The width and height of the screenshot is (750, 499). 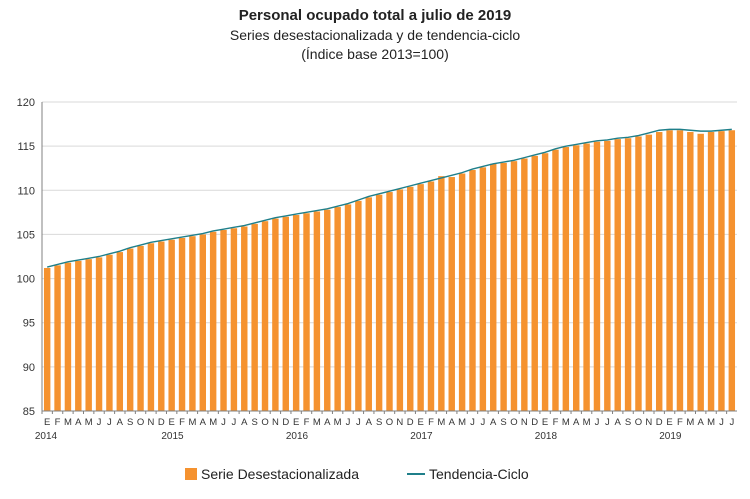 What do you see at coordinates (280, 474) in the screenshot?
I see `legend-label-bars: Serie Desestacionalizada` at bounding box center [280, 474].